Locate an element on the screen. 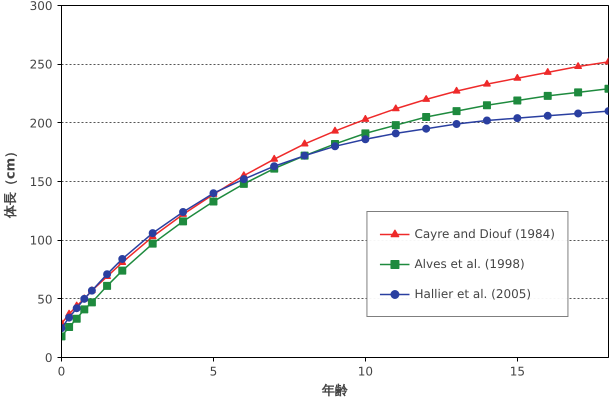  x-tick-label: 10 is located at coordinates (366, 371).